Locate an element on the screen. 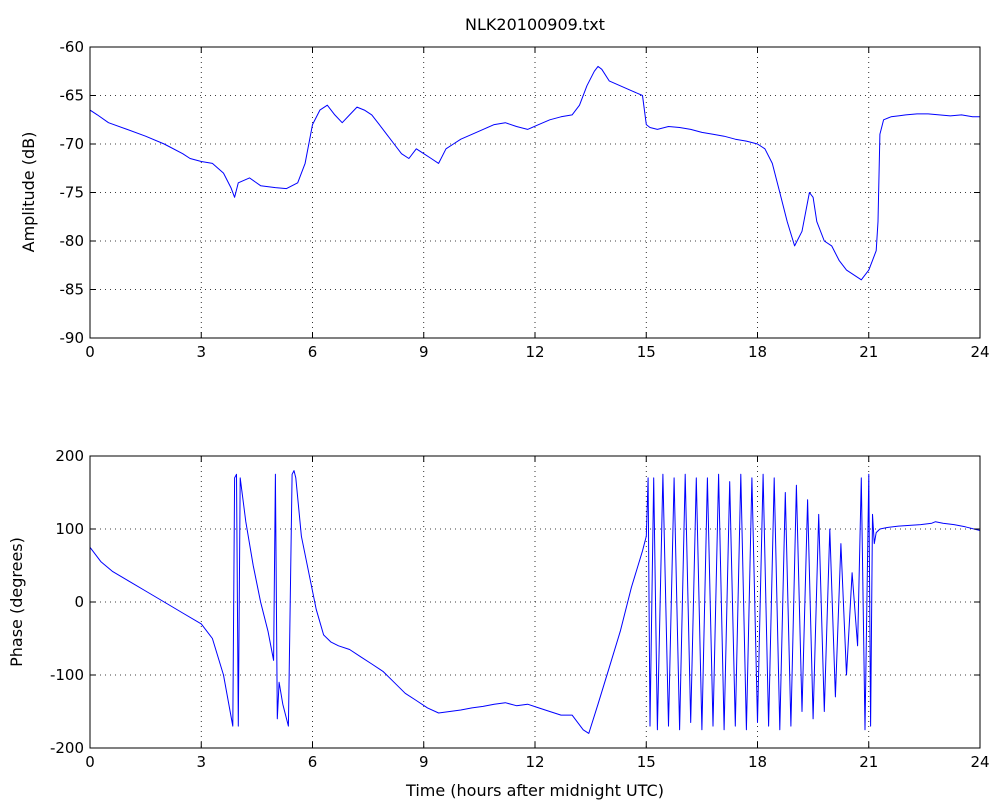  amplitude-xtick-label: 18 is located at coordinates (757, 352).